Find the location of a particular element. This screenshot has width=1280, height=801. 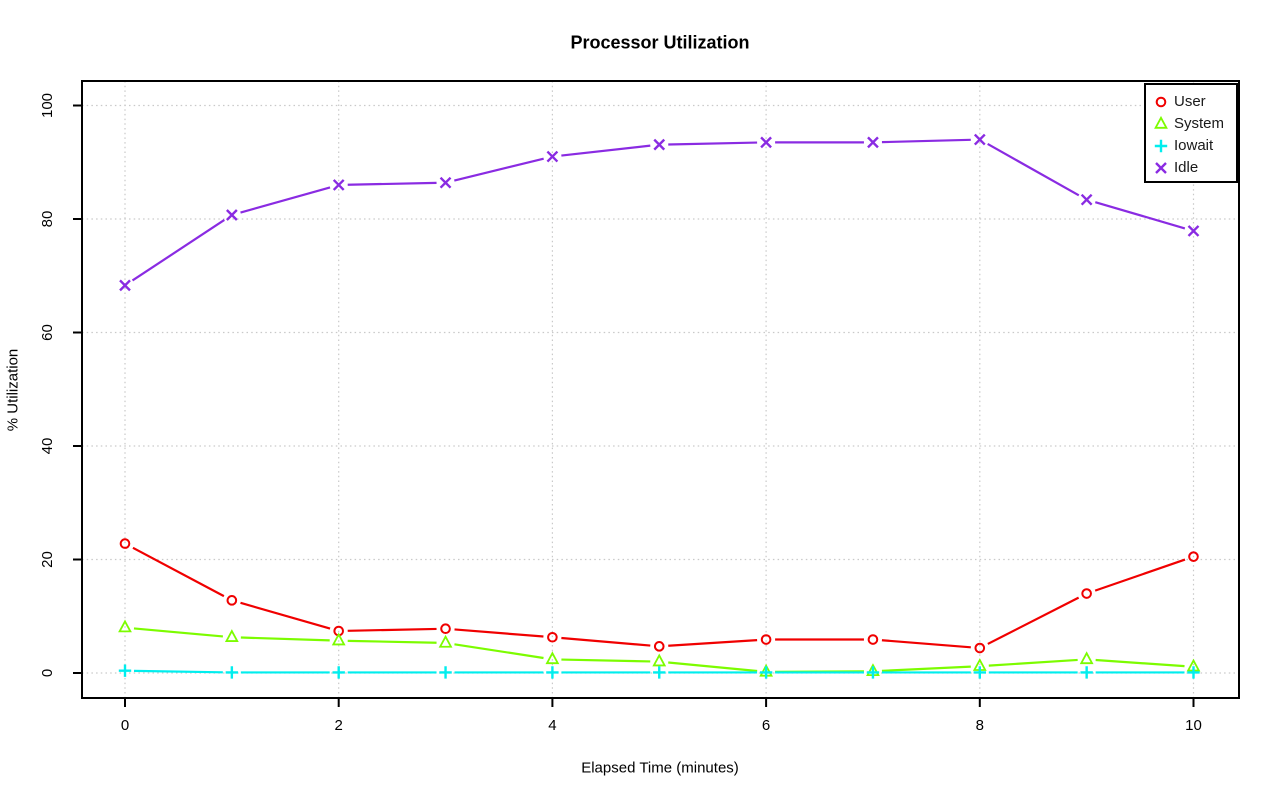

triangle-glyph is located at coordinates (1161, 122).